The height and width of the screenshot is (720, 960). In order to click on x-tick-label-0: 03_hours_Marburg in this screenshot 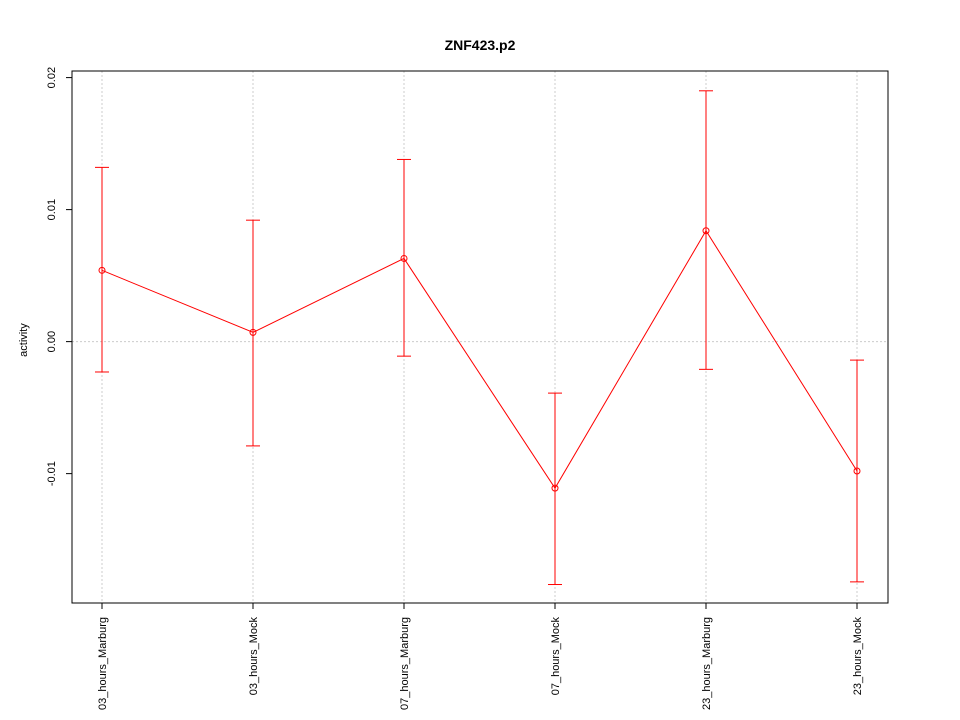, I will do `click(103, 663)`.